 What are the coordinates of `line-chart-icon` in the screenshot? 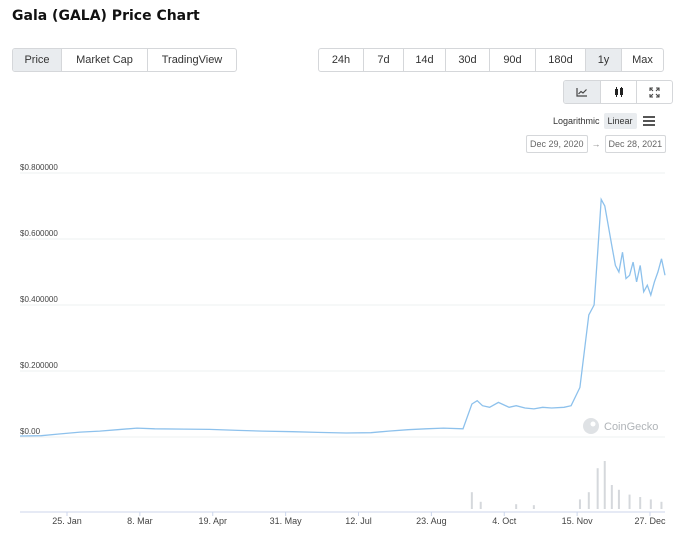 It's located at (582, 92).